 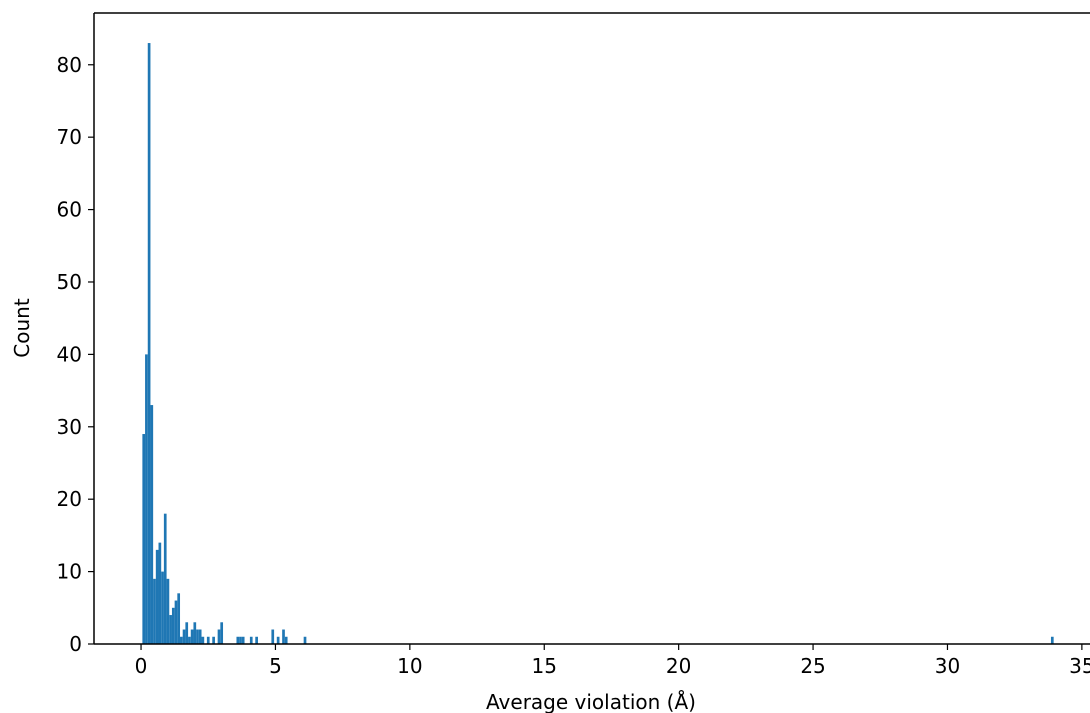 I want to click on y-tick-label: 30, so click(x=69, y=427).